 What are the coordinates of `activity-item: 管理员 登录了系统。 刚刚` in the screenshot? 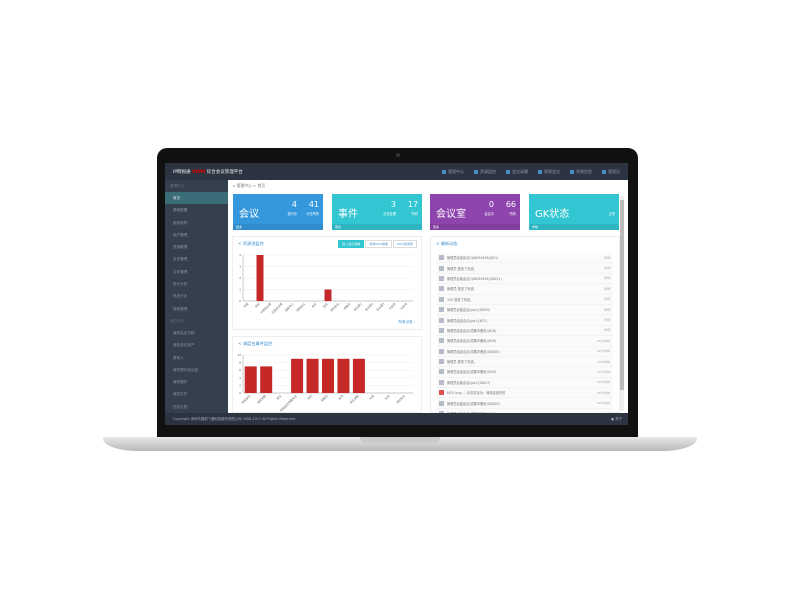 It's located at (525, 268).